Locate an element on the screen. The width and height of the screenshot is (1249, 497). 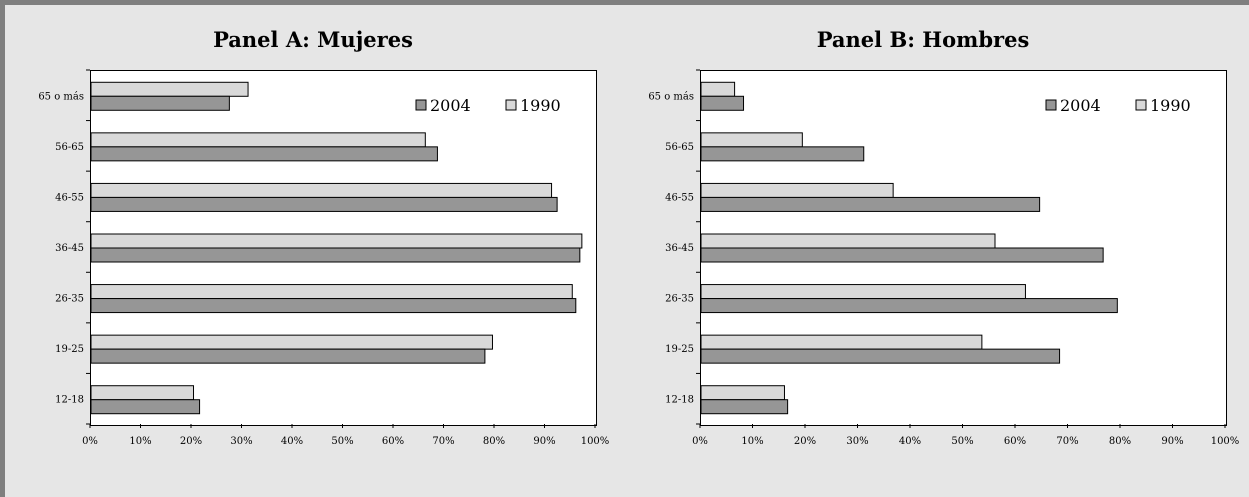
panel-b-x-tick-label-9: 90% is located at coordinates (1172, 441).